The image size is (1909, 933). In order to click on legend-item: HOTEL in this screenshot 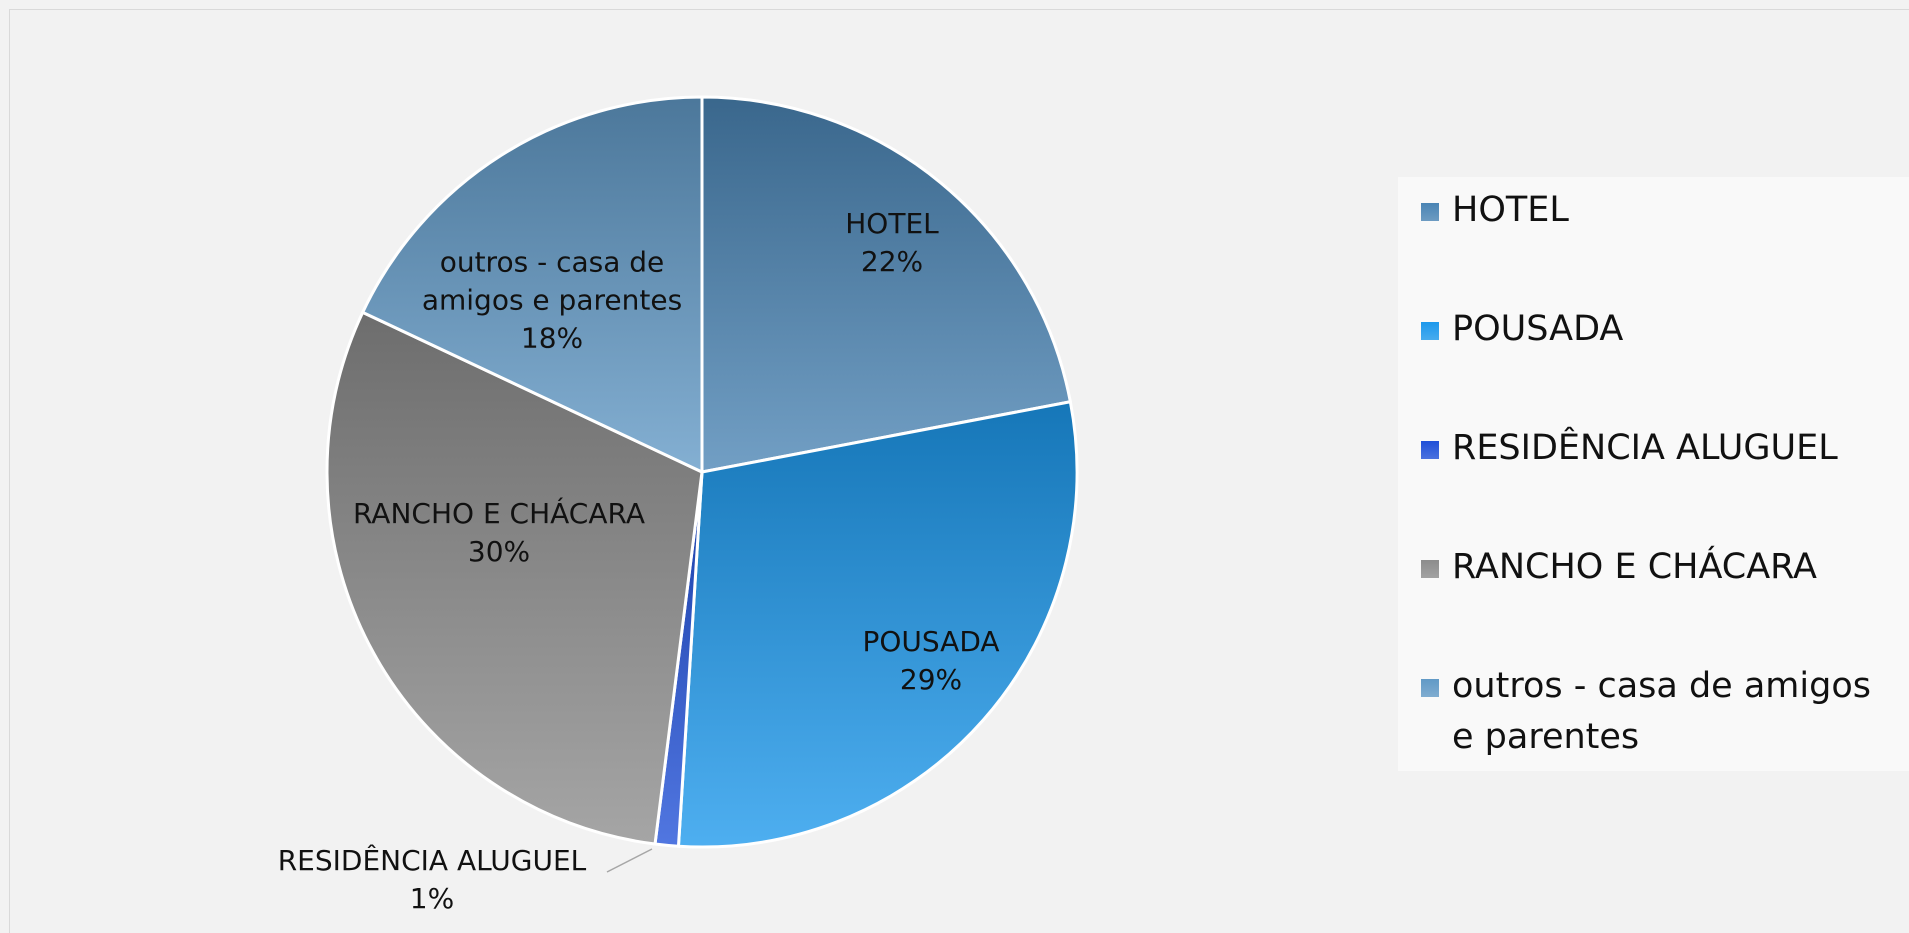, I will do `click(1653, 210)`.